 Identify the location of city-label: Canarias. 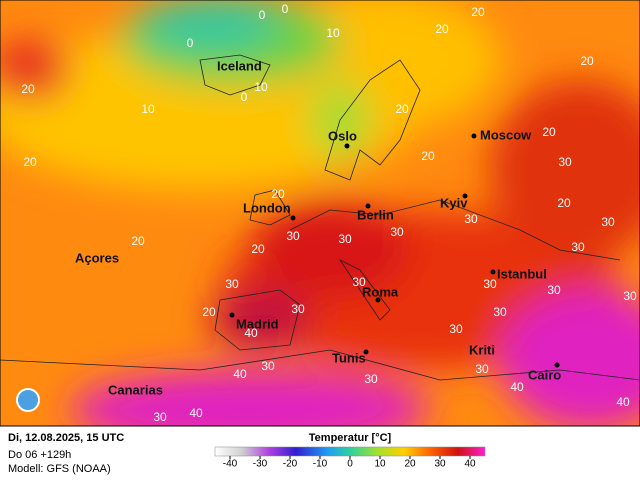
(135, 389).